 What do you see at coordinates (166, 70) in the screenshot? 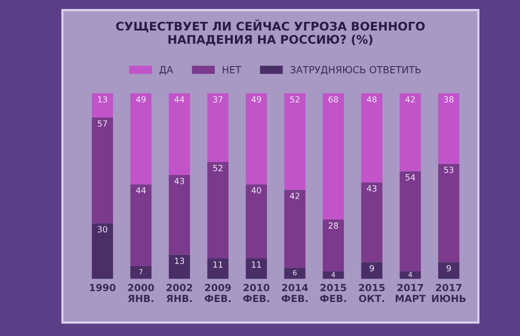
I see `legend-label: ДА` at bounding box center [166, 70].